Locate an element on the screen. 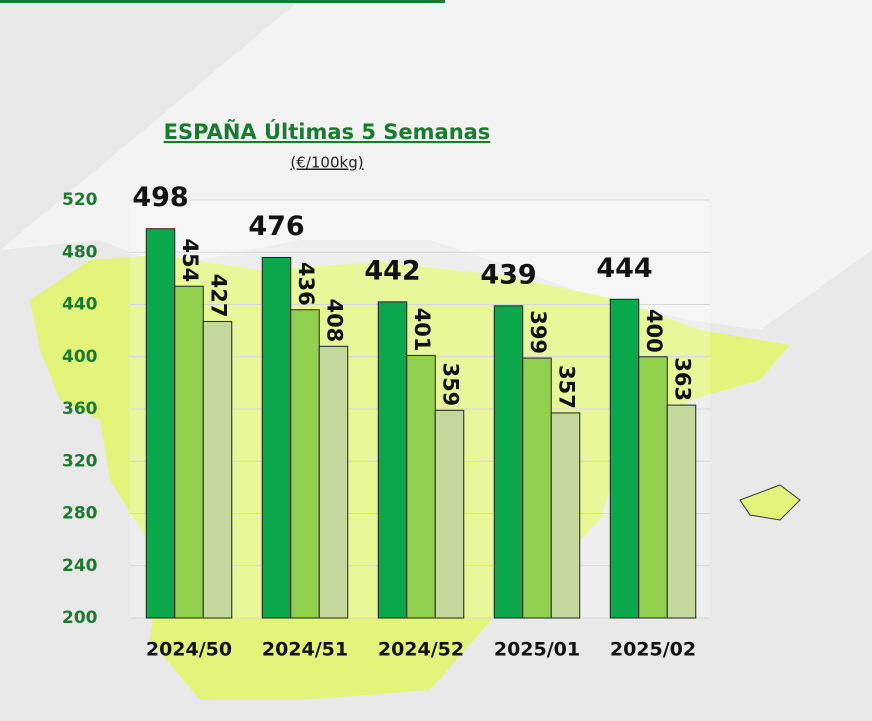 Image resolution: width=872 pixels, height=721 pixels. y-tick-label: 520 is located at coordinates (80, 200).